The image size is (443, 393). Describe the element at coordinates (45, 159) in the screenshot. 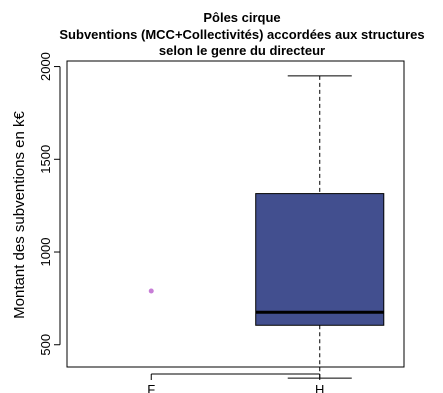

I see `y-tick-label: 1500` at that location.